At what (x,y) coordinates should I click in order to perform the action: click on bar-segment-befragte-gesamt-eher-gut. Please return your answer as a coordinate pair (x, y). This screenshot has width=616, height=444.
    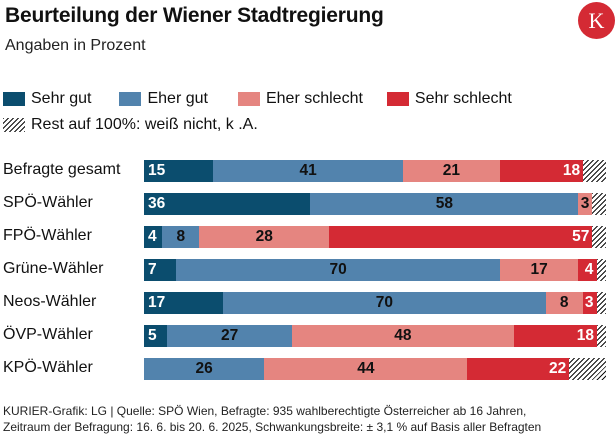
    Looking at the image, I should click on (308, 171).